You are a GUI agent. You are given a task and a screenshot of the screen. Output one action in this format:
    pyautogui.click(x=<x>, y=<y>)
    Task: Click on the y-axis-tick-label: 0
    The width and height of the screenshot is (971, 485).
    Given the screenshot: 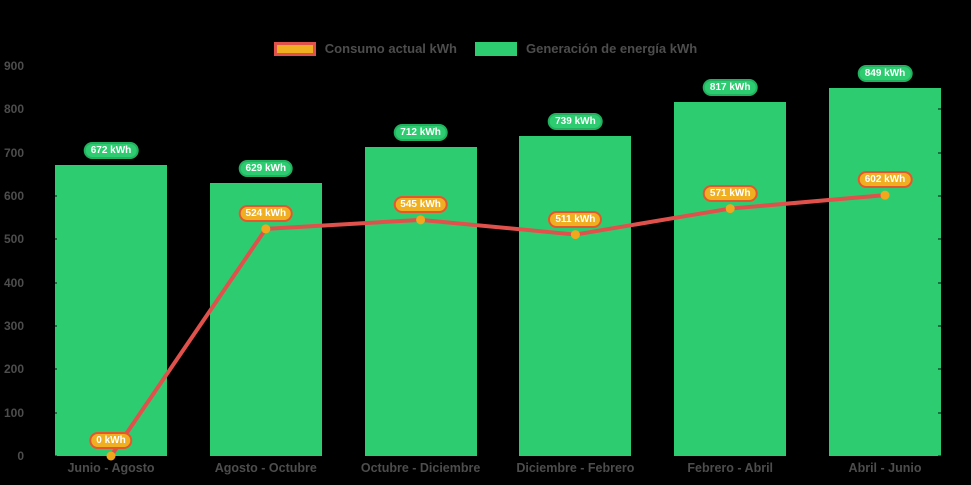 What is the action you would take?
    pyautogui.click(x=20, y=456)
    